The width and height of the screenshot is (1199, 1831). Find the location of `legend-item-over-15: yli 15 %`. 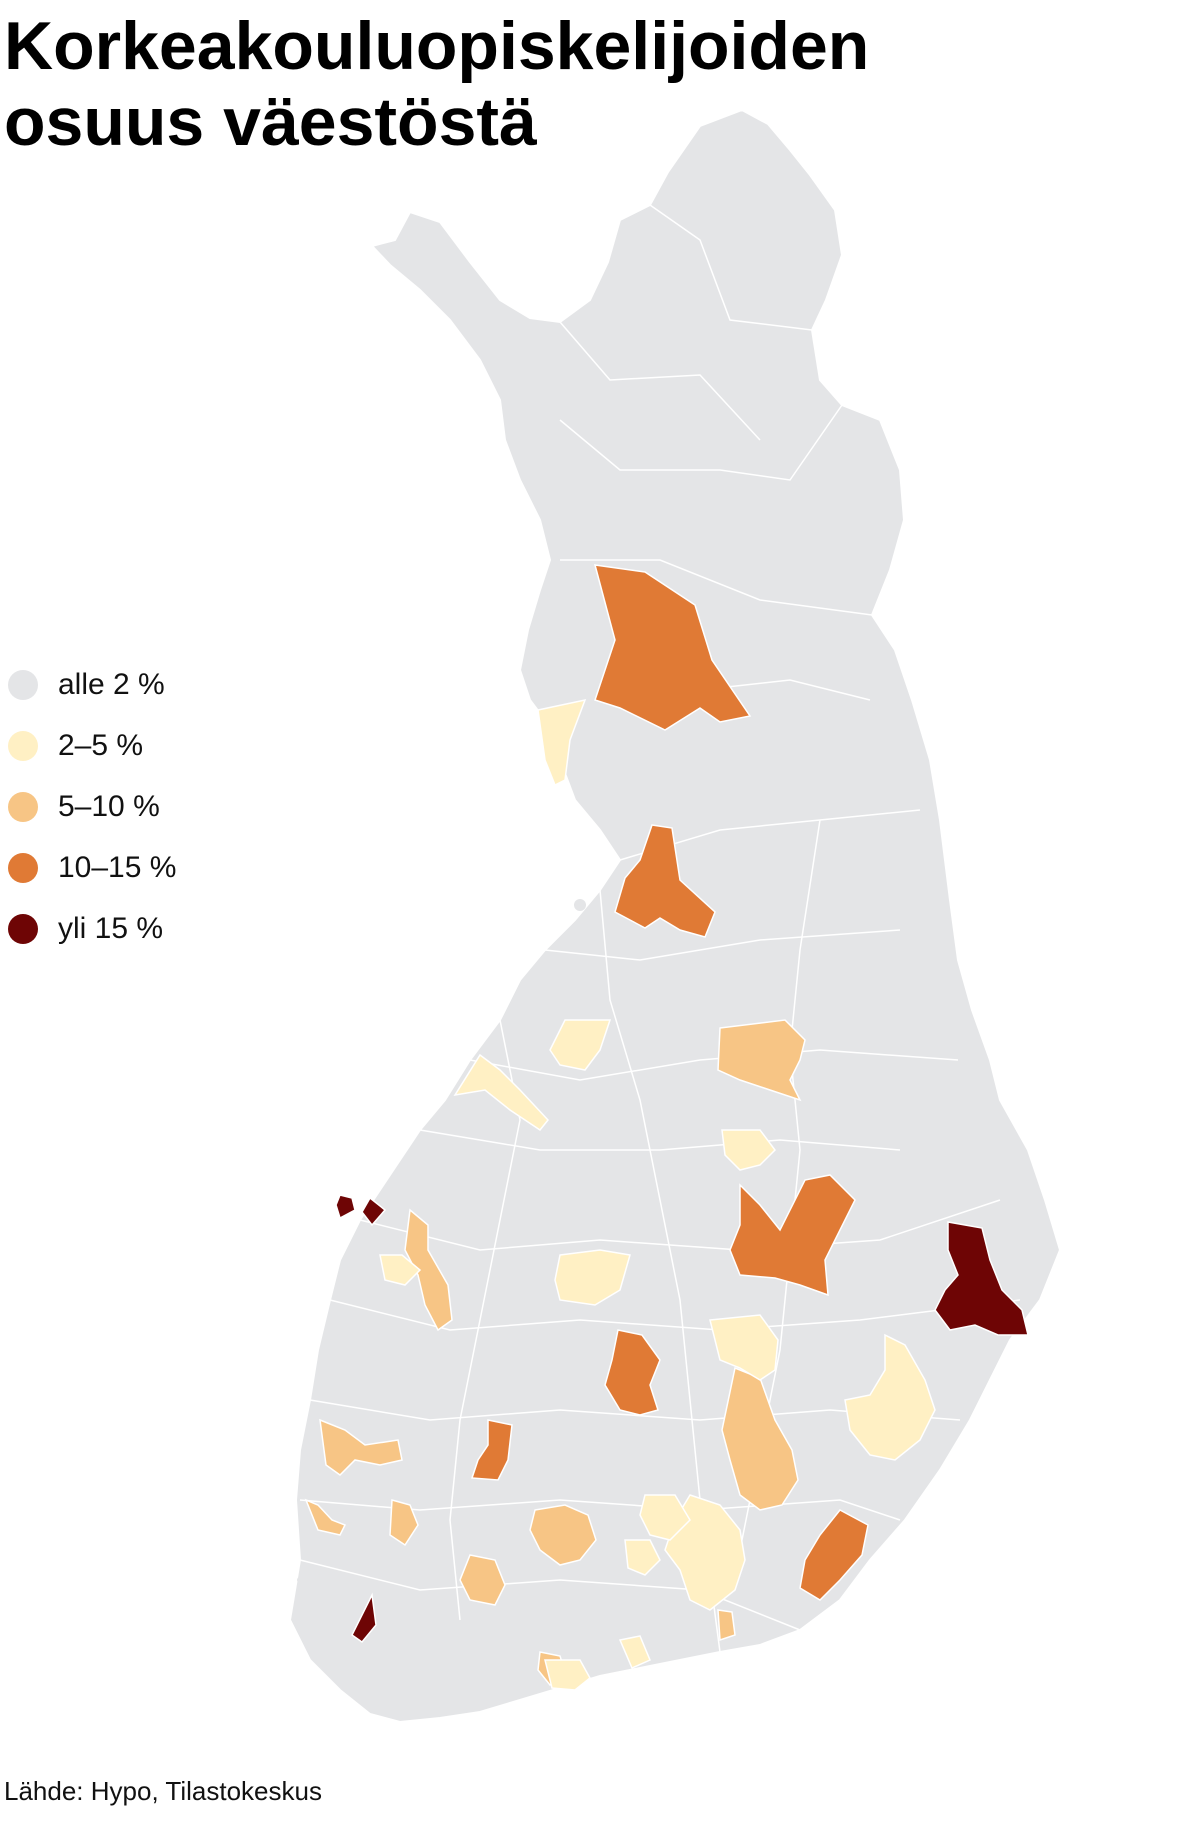

legend-item-over-15: yli 15 % is located at coordinates (138, 928).